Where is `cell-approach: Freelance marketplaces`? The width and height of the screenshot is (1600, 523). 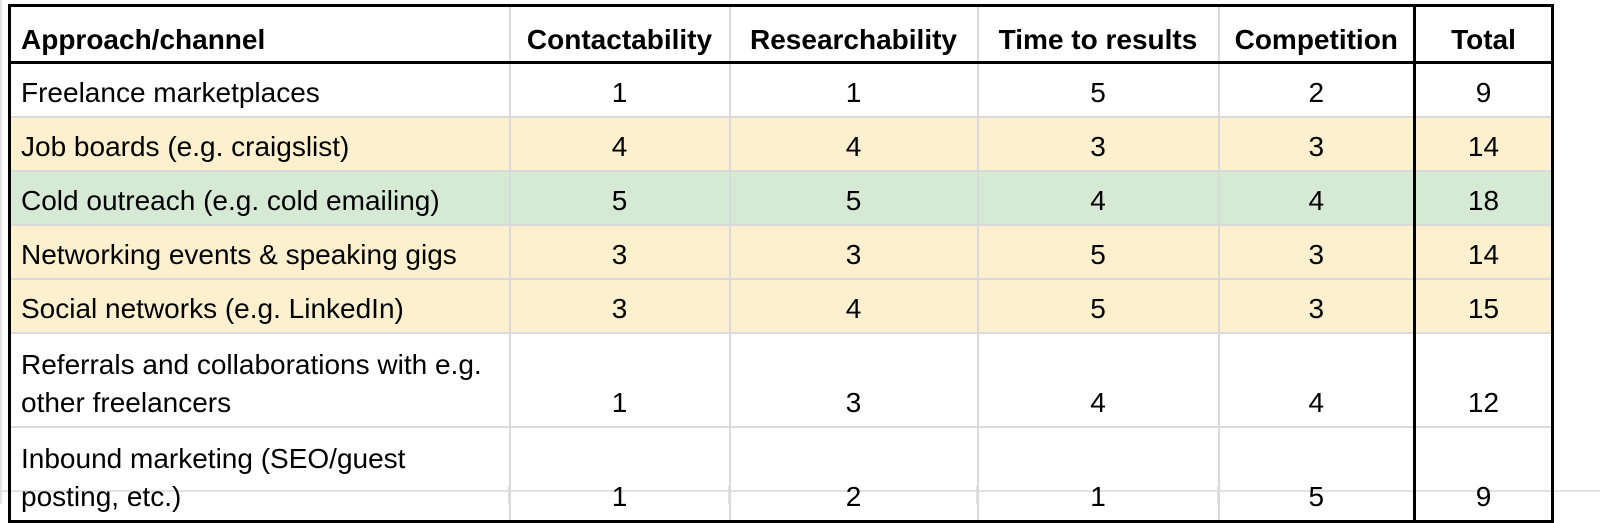 cell-approach: Freelance marketplaces is located at coordinates (259, 89).